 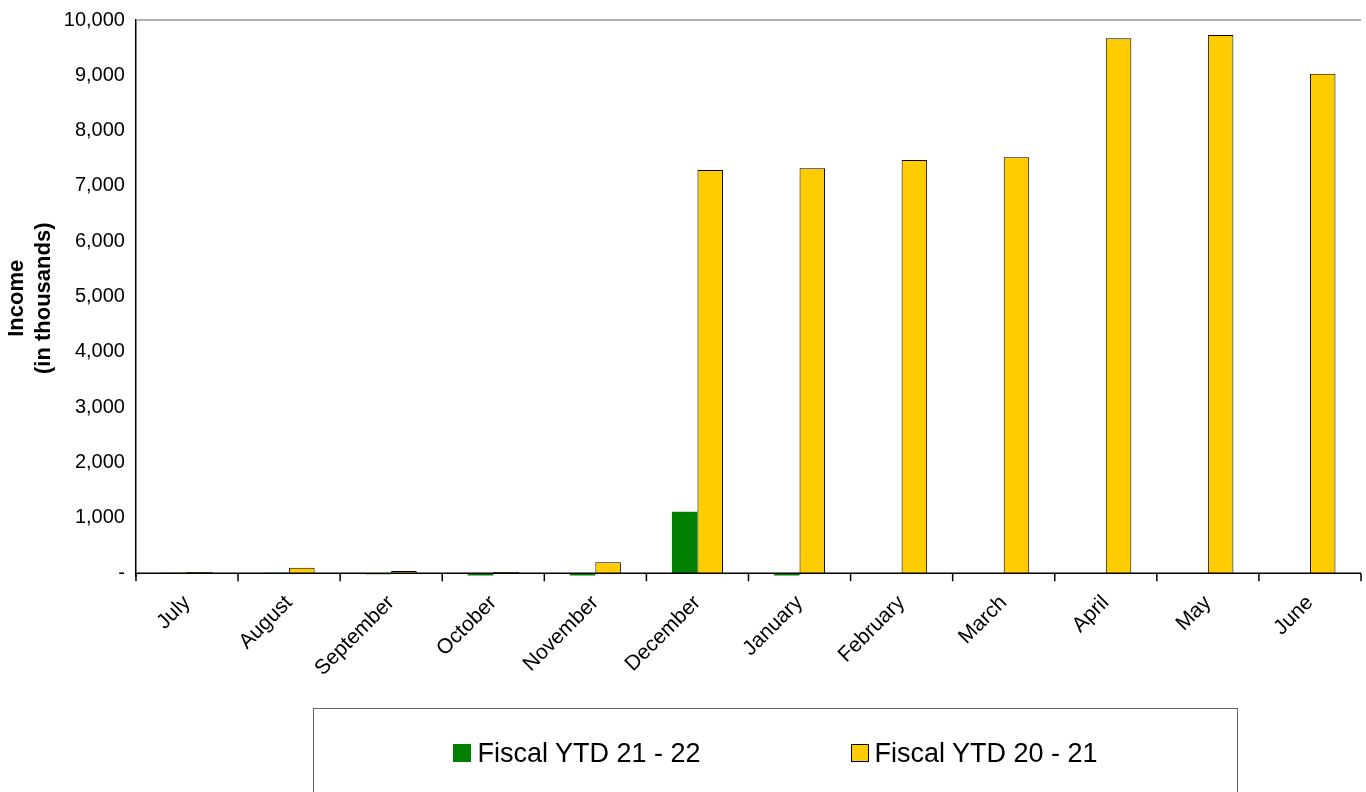 I want to click on x-tick-label: July, so click(x=173, y=611).